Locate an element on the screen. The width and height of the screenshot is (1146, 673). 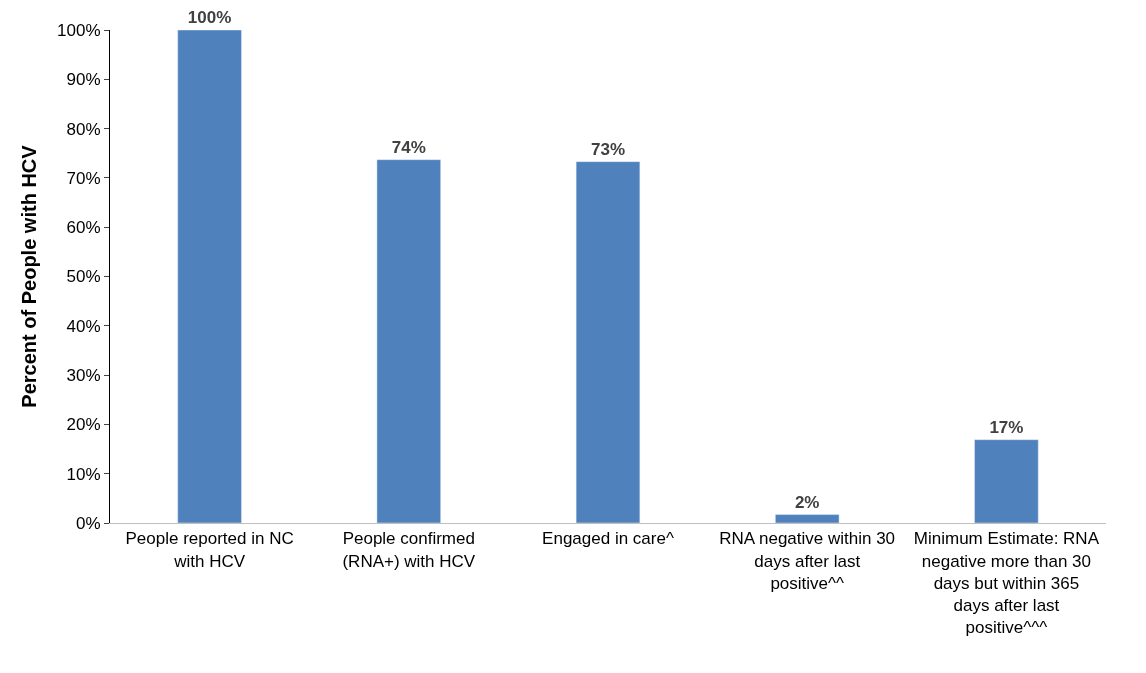
y-tick-label: 60% is located at coordinates (83, 228).